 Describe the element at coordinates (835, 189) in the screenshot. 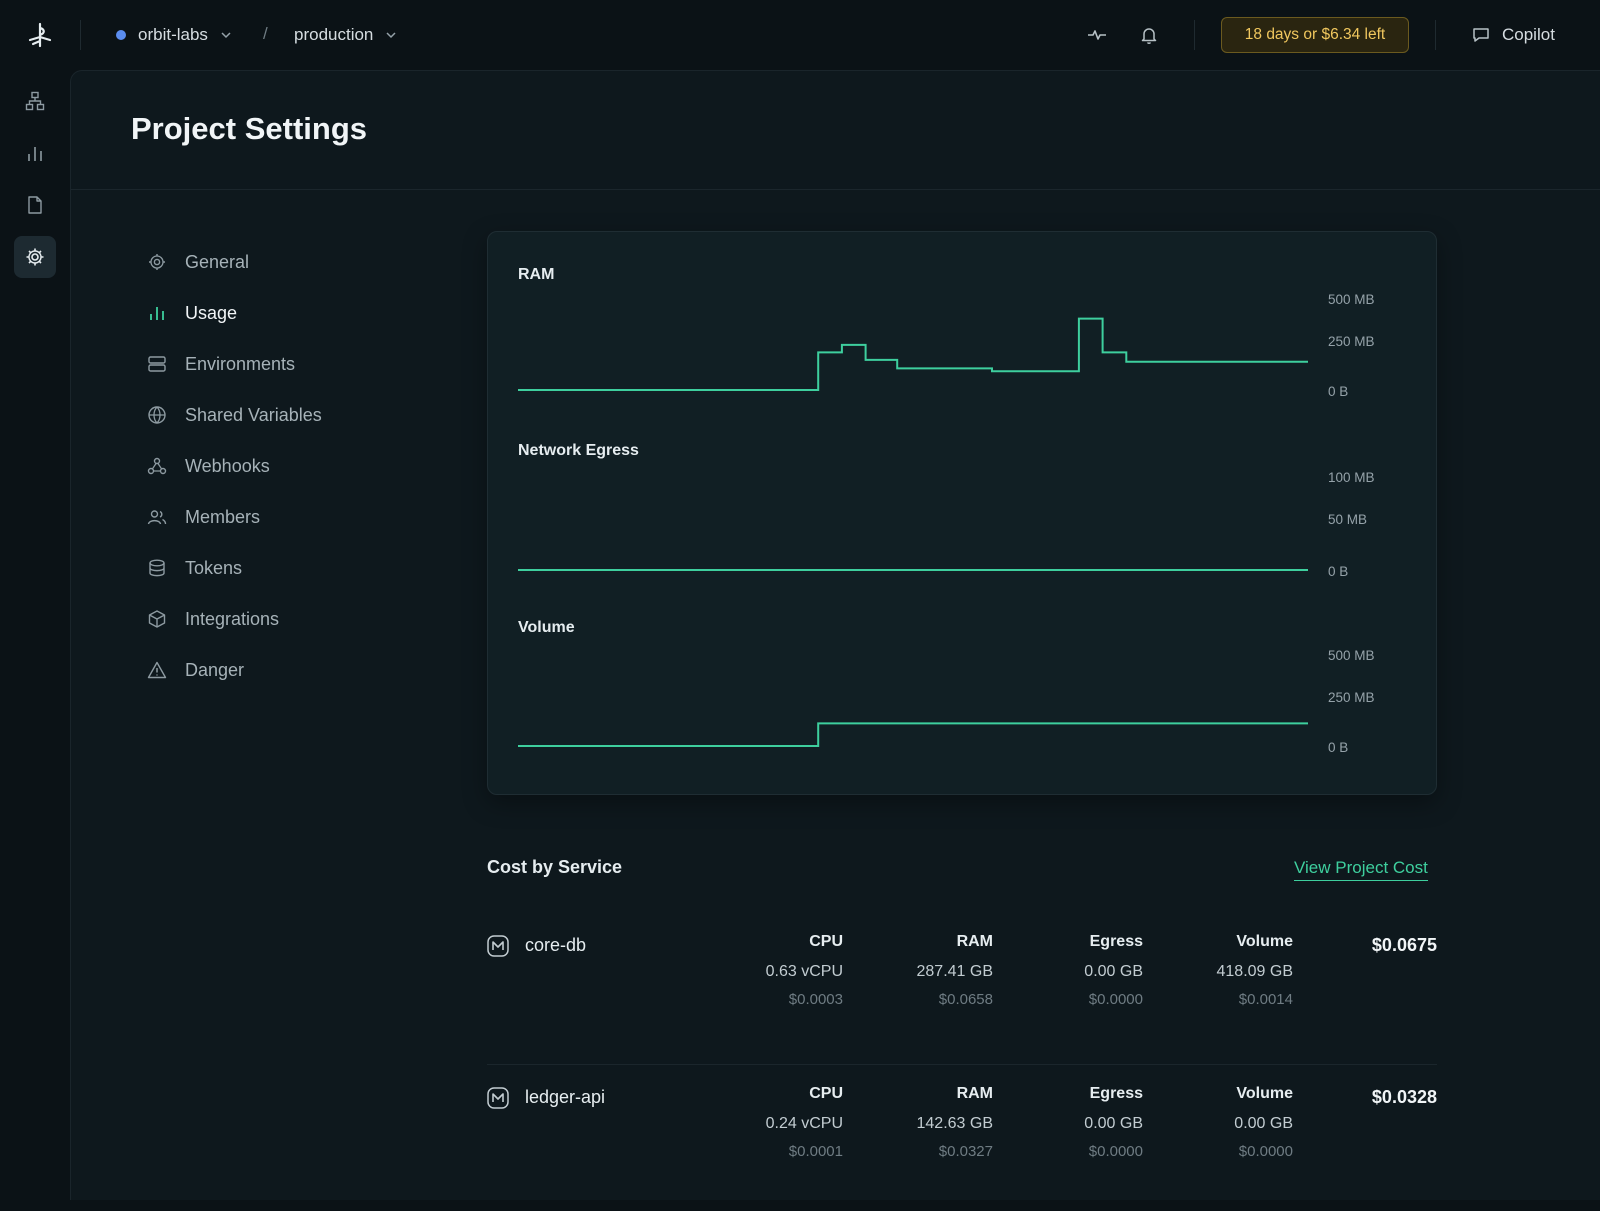

I see `header-divider` at that location.